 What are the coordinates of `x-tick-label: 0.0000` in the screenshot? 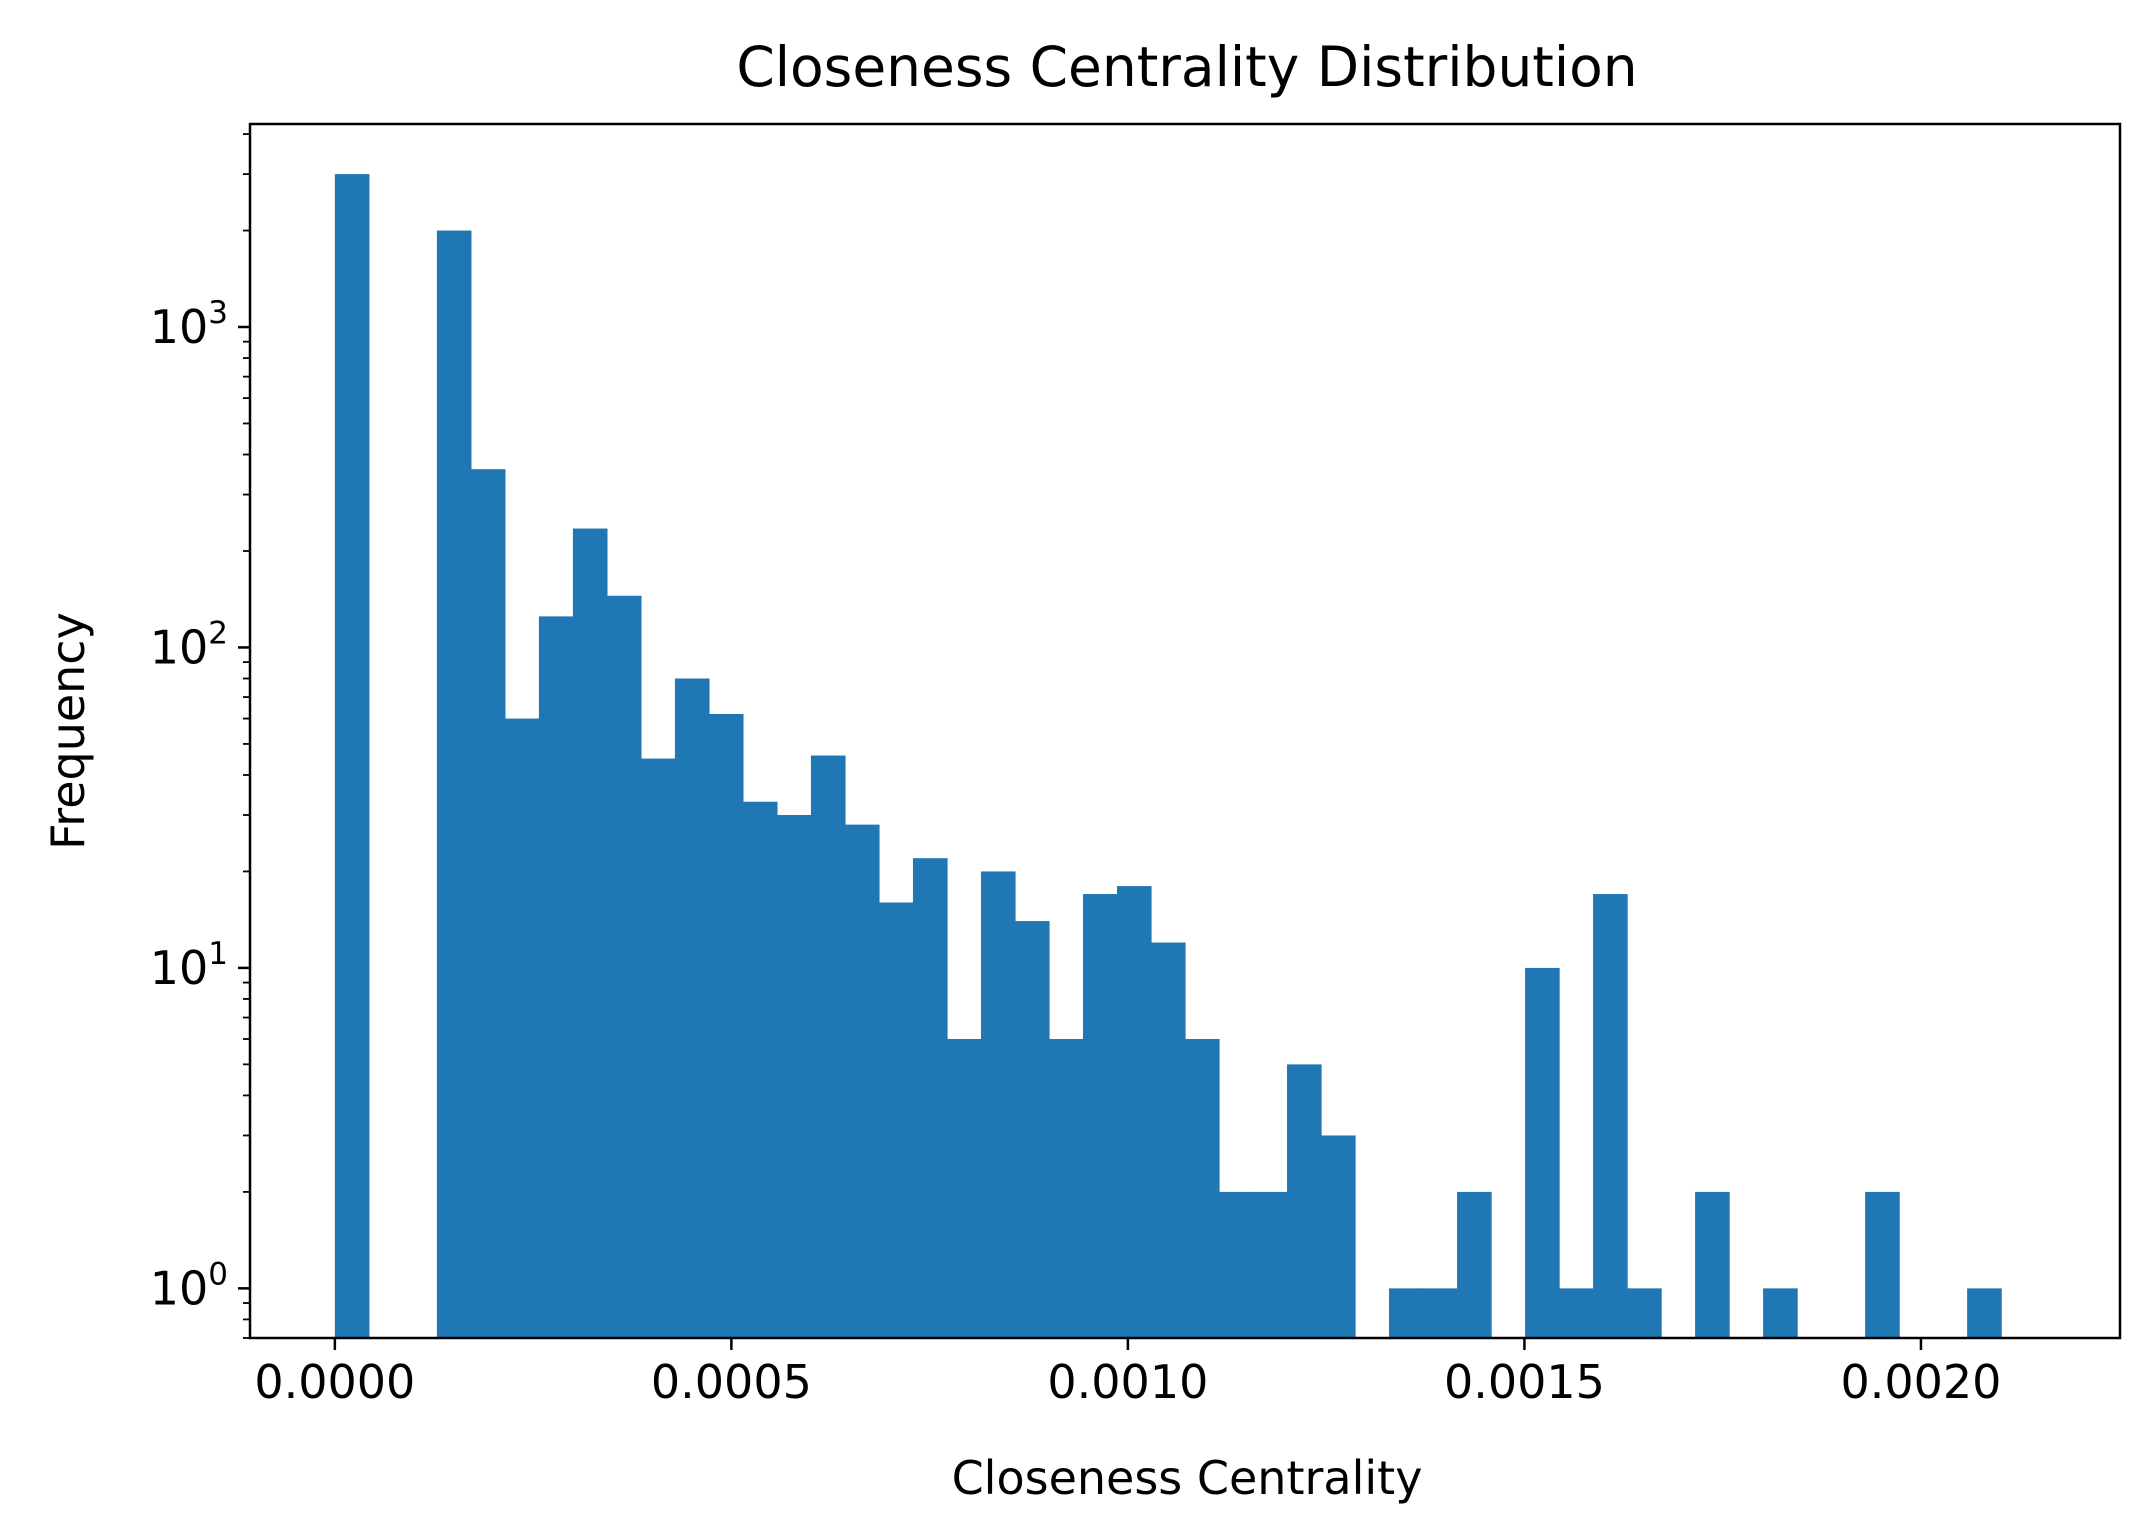 It's located at (334, 1382).